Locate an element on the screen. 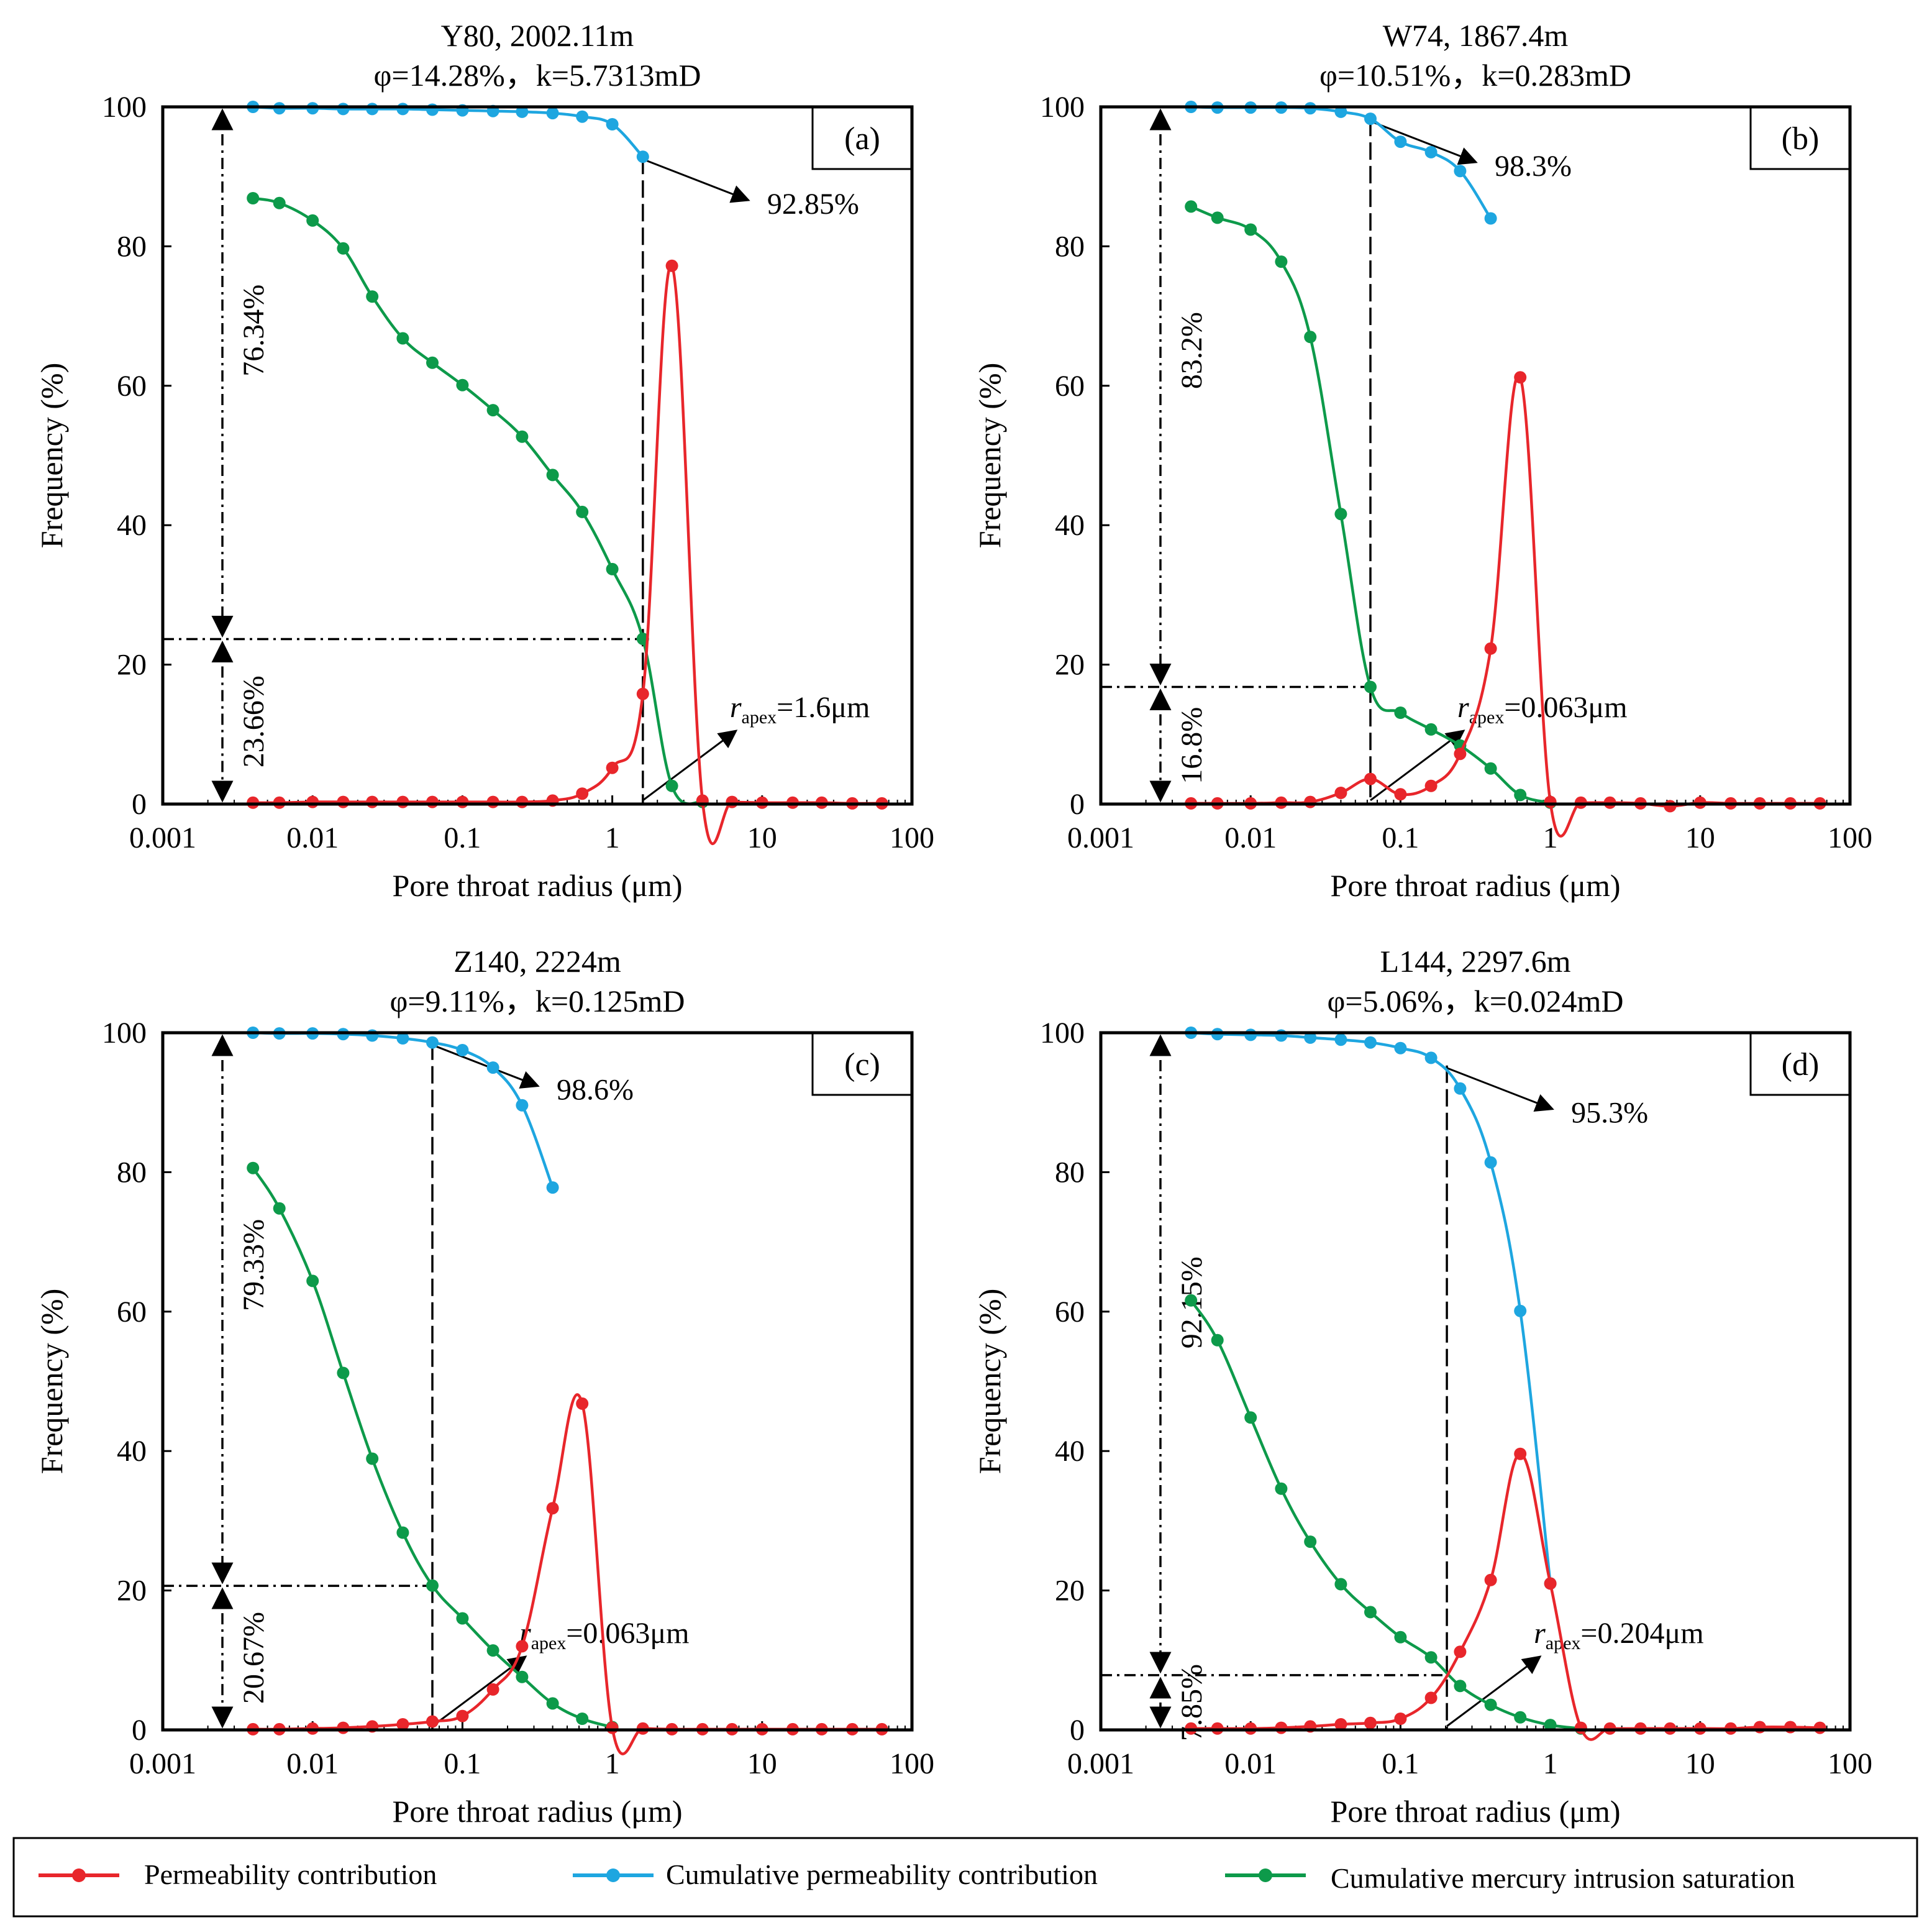  upper-percentage-label: 83.2% is located at coordinates (1191, 350).